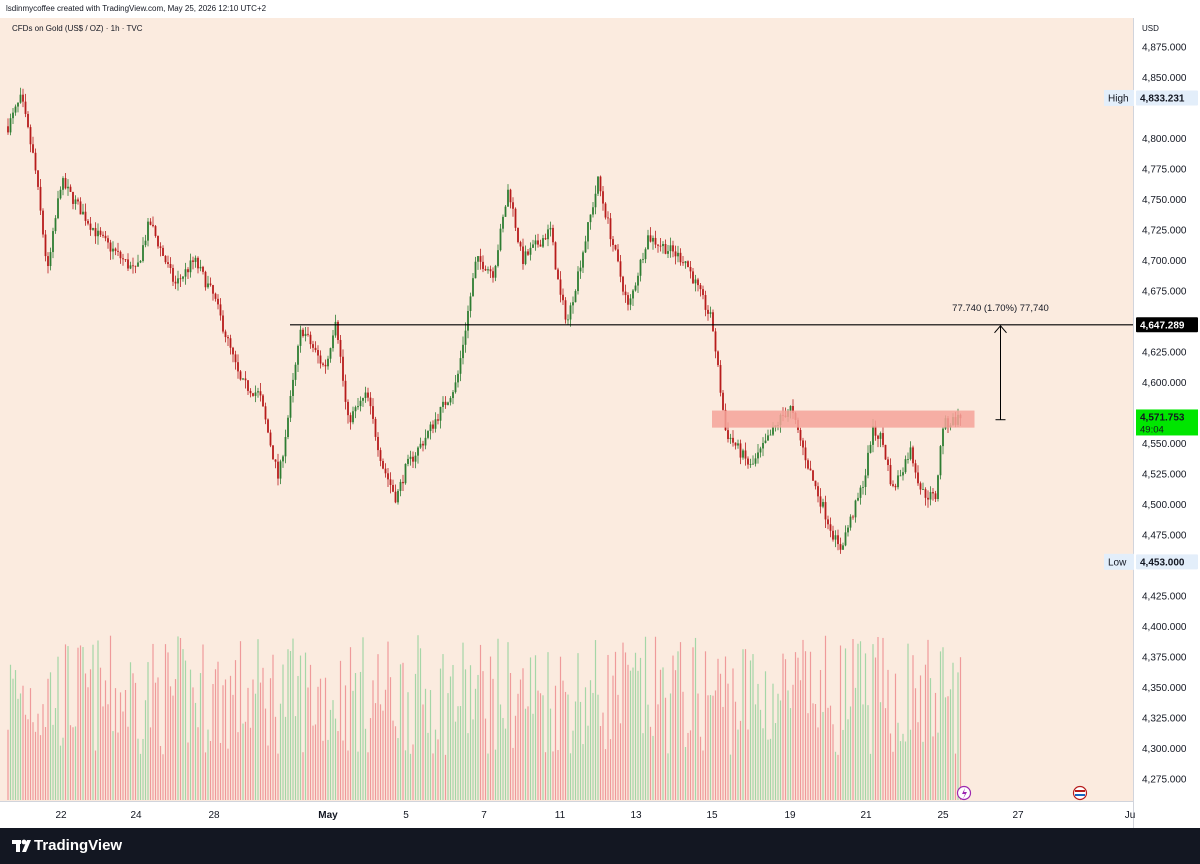 This screenshot has width=1200, height=864. What do you see at coordinates (1164, 597) in the screenshot?
I see `price-tick-label: 4,425.000` at bounding box center [1164, 597].